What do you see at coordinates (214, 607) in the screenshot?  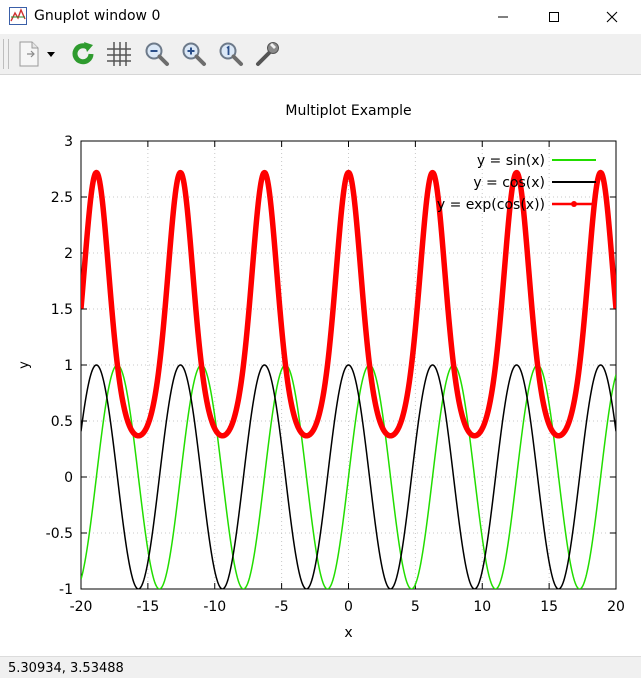 I see `x-tick-label: -10` at bounding box center [214, 607].